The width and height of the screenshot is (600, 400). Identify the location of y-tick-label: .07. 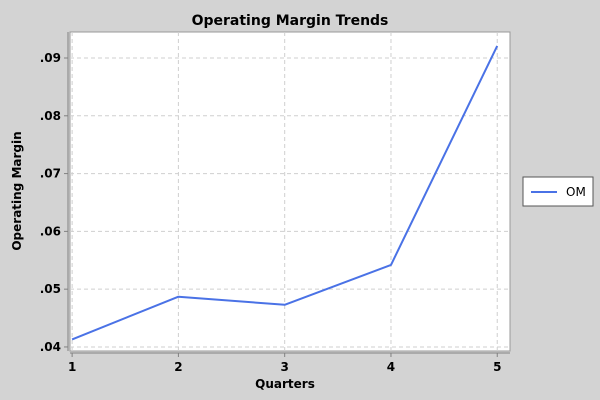
(50, 174).